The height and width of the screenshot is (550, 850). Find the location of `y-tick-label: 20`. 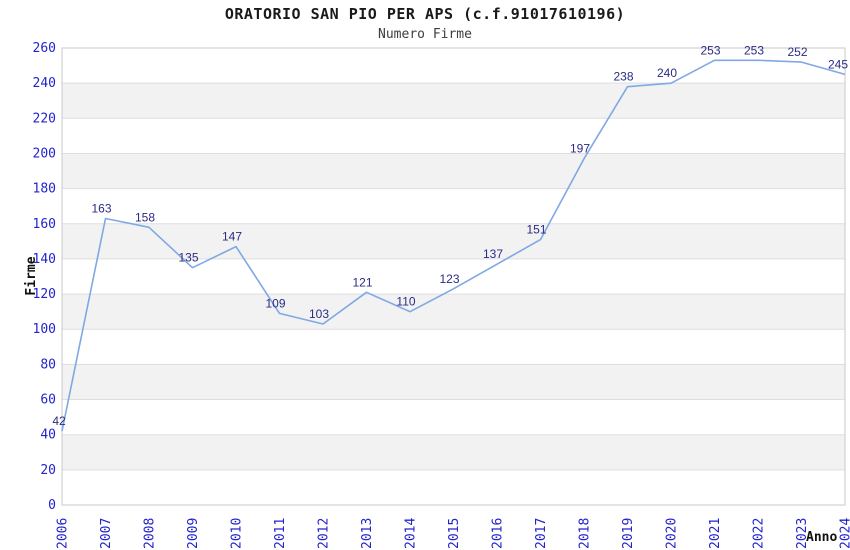

y-tick-label: 20 is located at coordinates (48, 470).